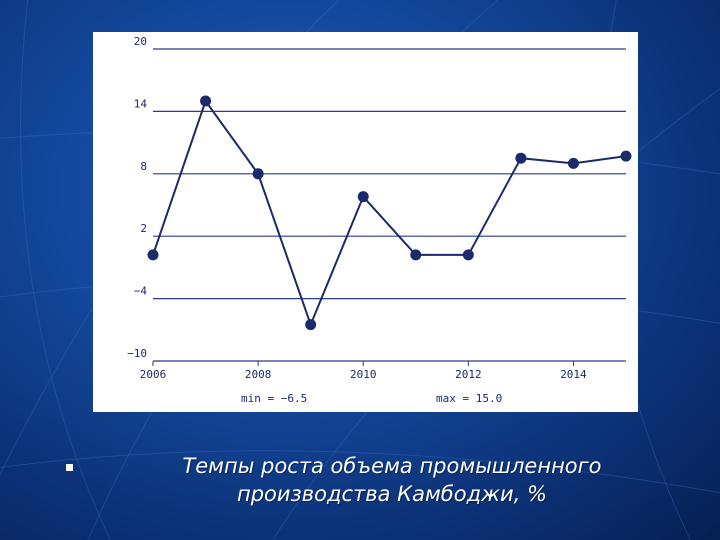 The height and width of the screenshot is (540, 720). What do you see at coordinates (153, 374) in the screenshot?
I see `x-tick-label: 2006` at bounding box center [153, 374].